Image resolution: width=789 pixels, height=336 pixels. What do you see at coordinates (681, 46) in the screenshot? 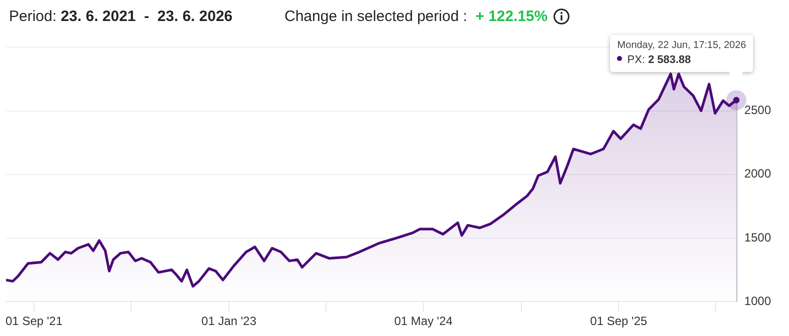
I see `annotation: Monday, 22 Jun, 17:15, 2026` at bounding box center [681, 46].